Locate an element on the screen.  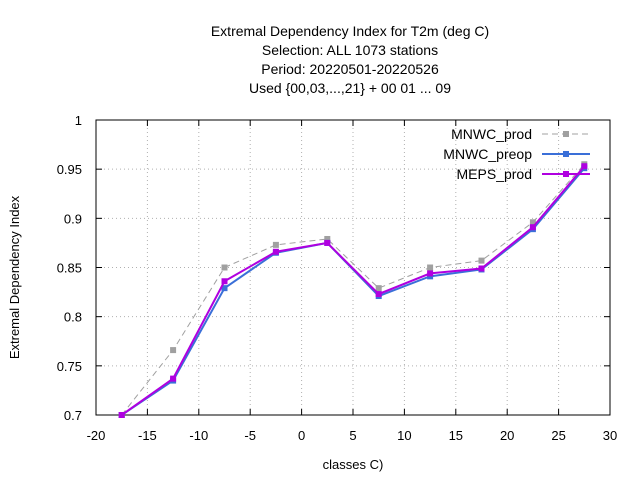
y-tick-label: 0.7 is located at coordinates (73, 415).